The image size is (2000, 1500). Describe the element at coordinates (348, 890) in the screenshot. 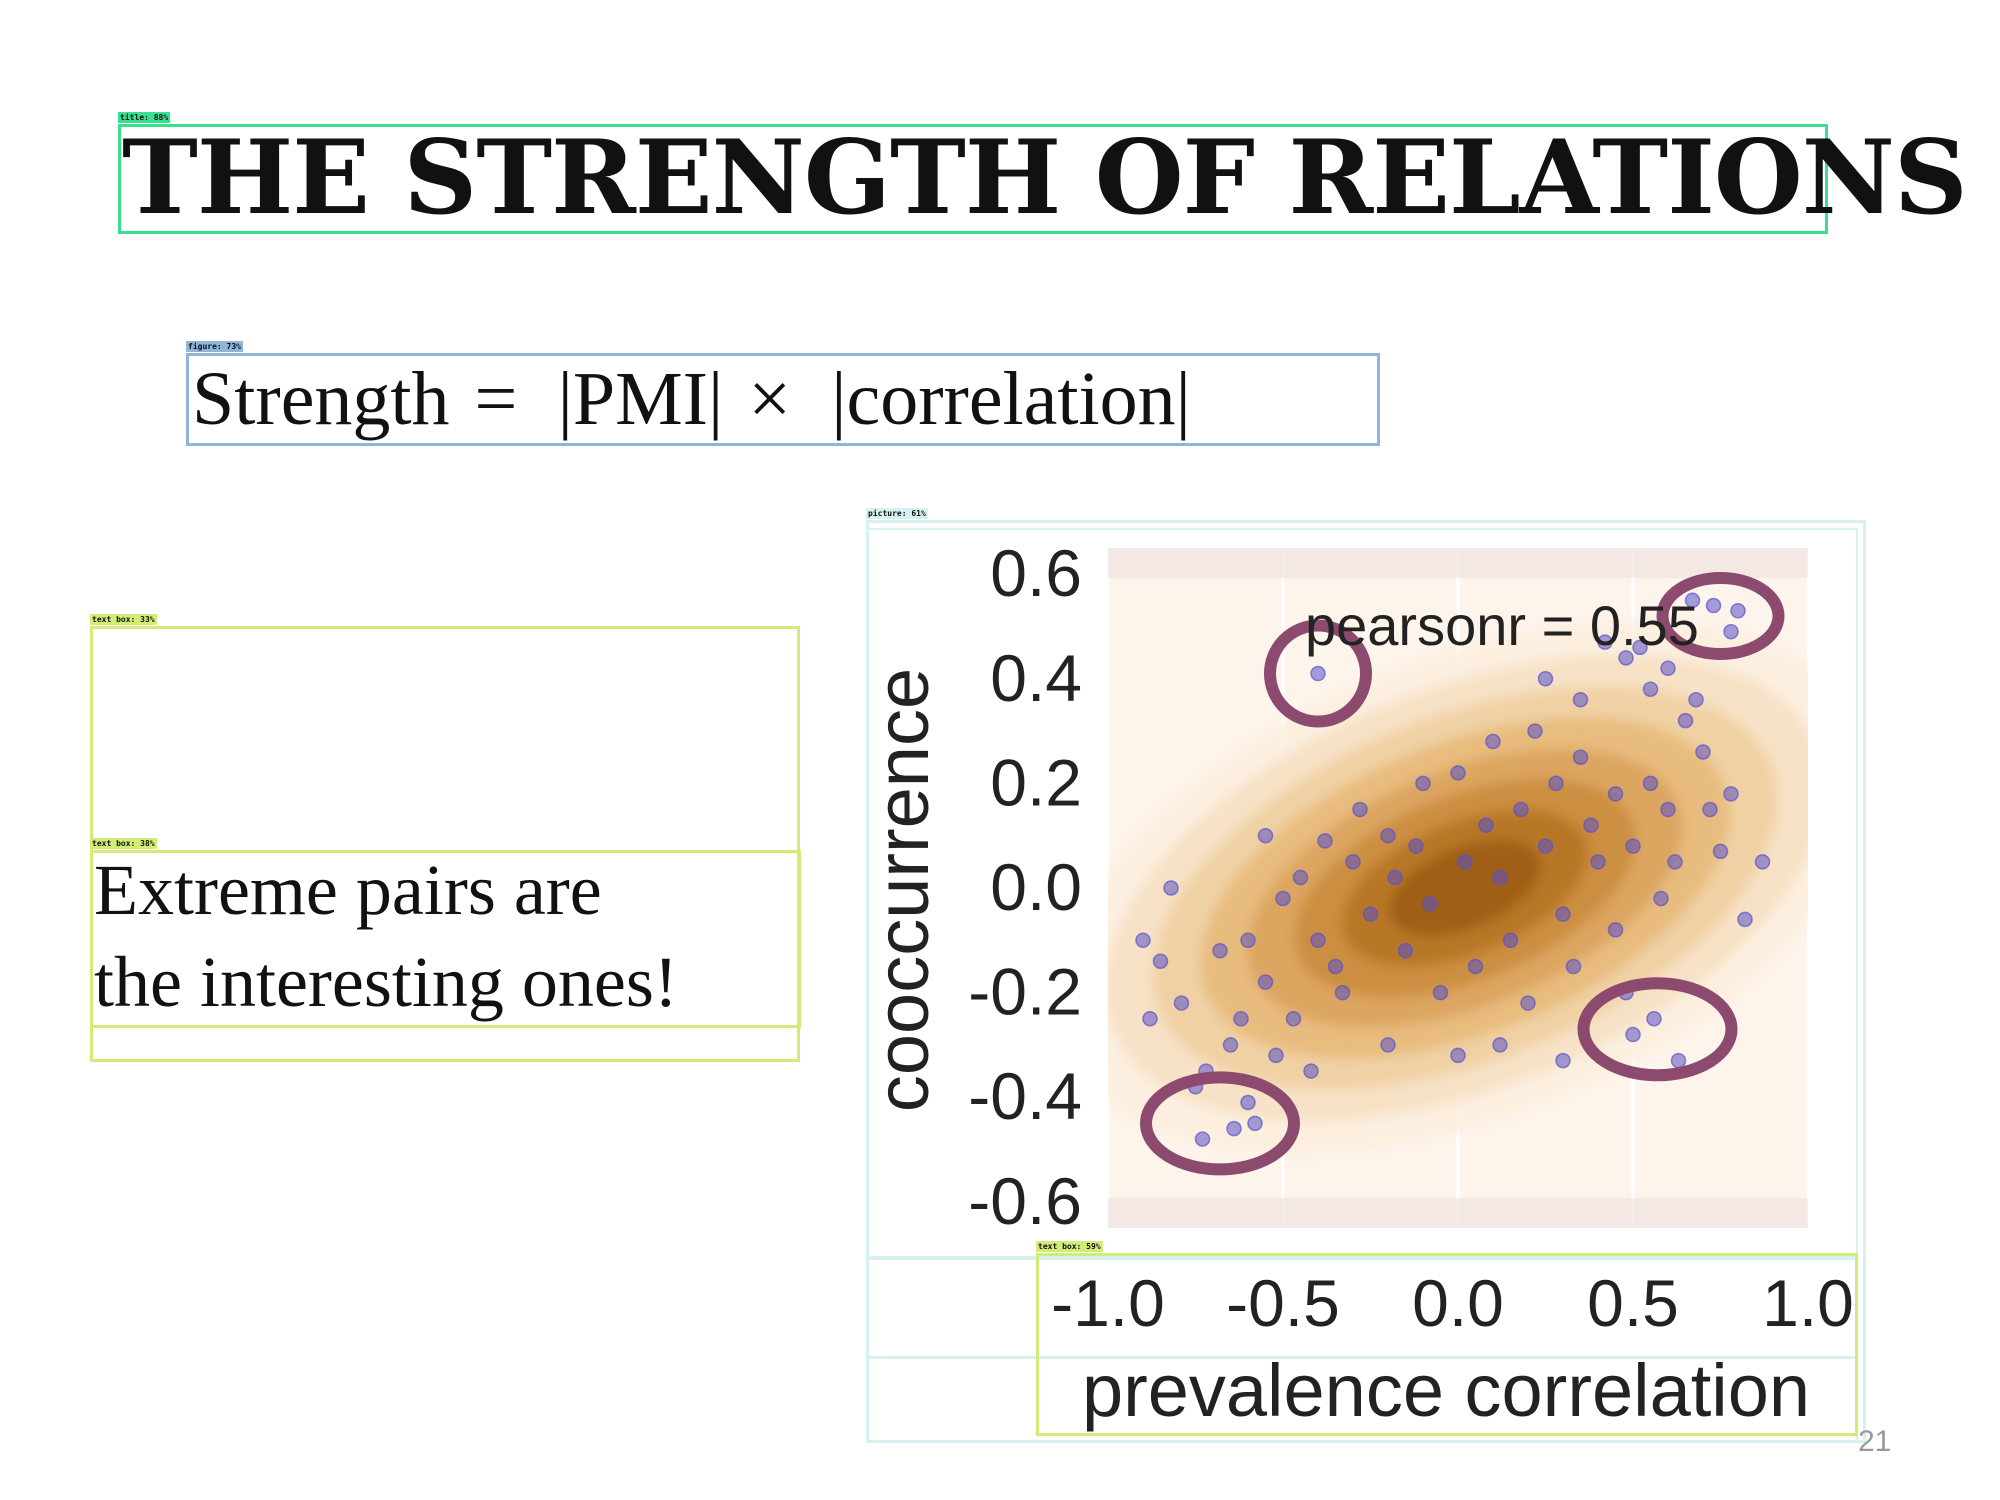

I see `callout-line-1: Extreme pairs are` at that location.